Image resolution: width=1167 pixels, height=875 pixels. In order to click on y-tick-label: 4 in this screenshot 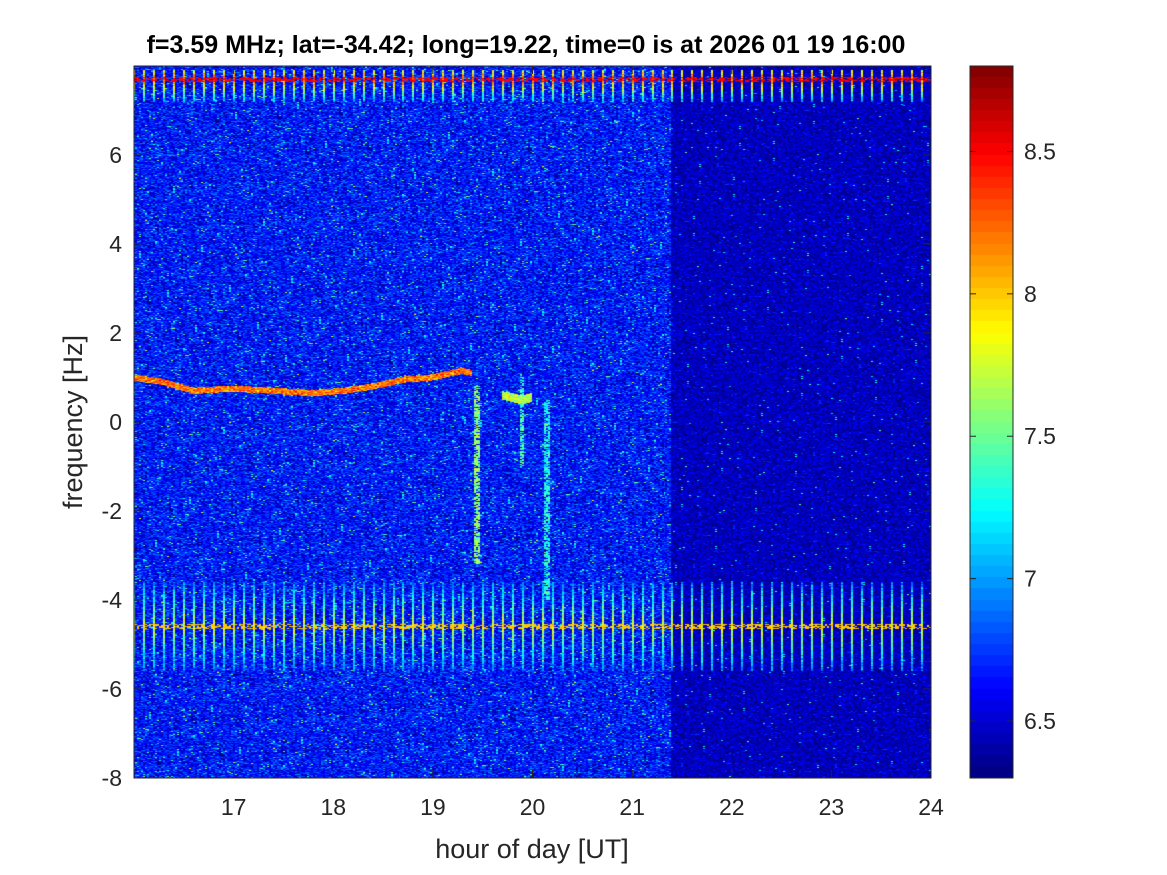, I will do `click(115, 244)`.